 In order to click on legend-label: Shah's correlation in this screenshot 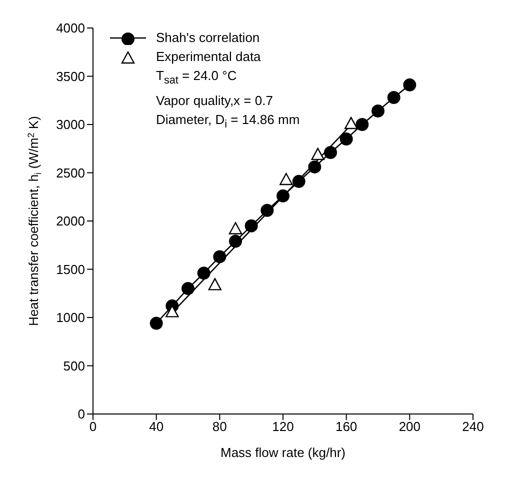, I will do `click(208, 38)`.